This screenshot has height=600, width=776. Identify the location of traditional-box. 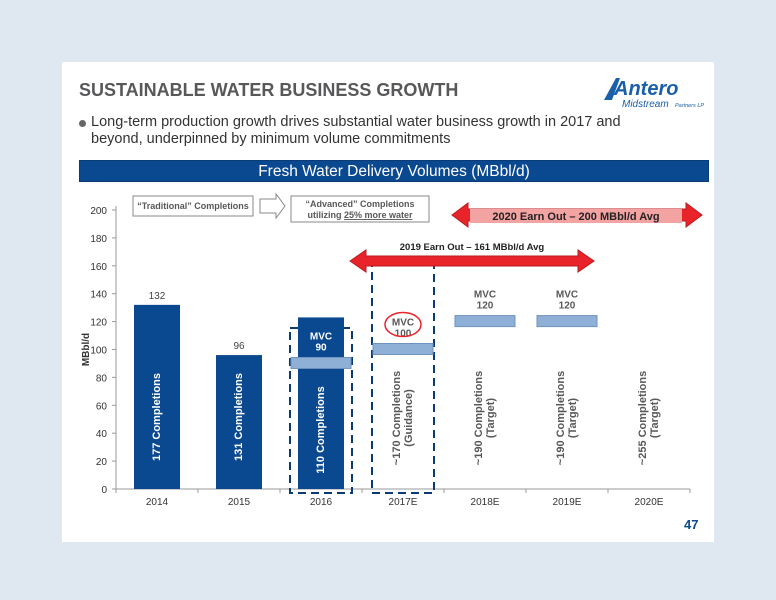
(193, 206).